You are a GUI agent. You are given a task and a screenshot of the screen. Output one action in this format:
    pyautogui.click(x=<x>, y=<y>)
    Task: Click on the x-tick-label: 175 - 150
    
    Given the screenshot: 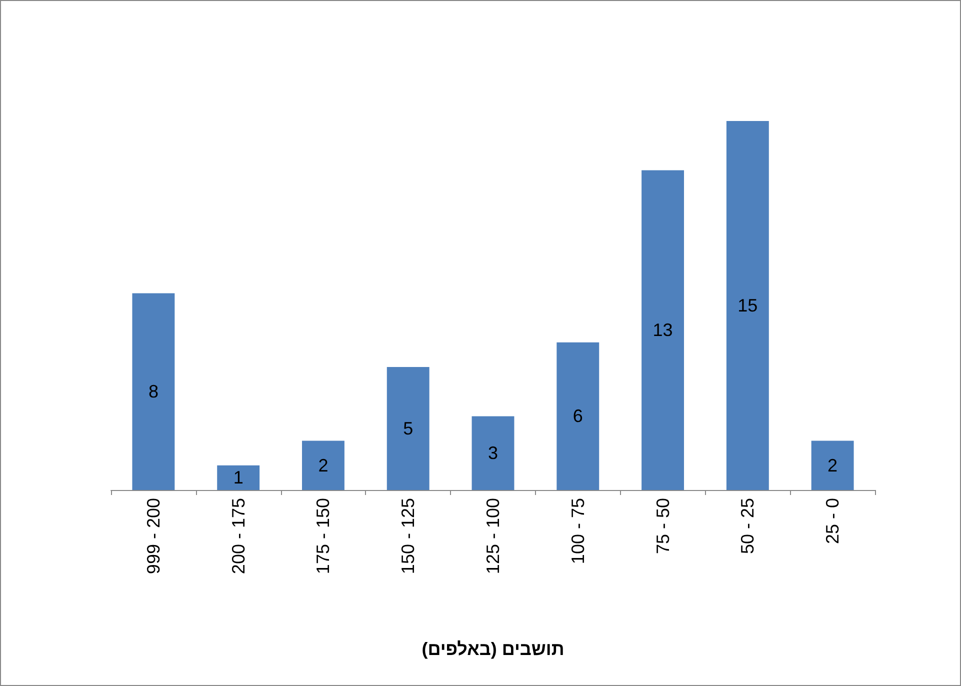 What is the action you would take?
    pyautogui.click(x=323, y=536)
    